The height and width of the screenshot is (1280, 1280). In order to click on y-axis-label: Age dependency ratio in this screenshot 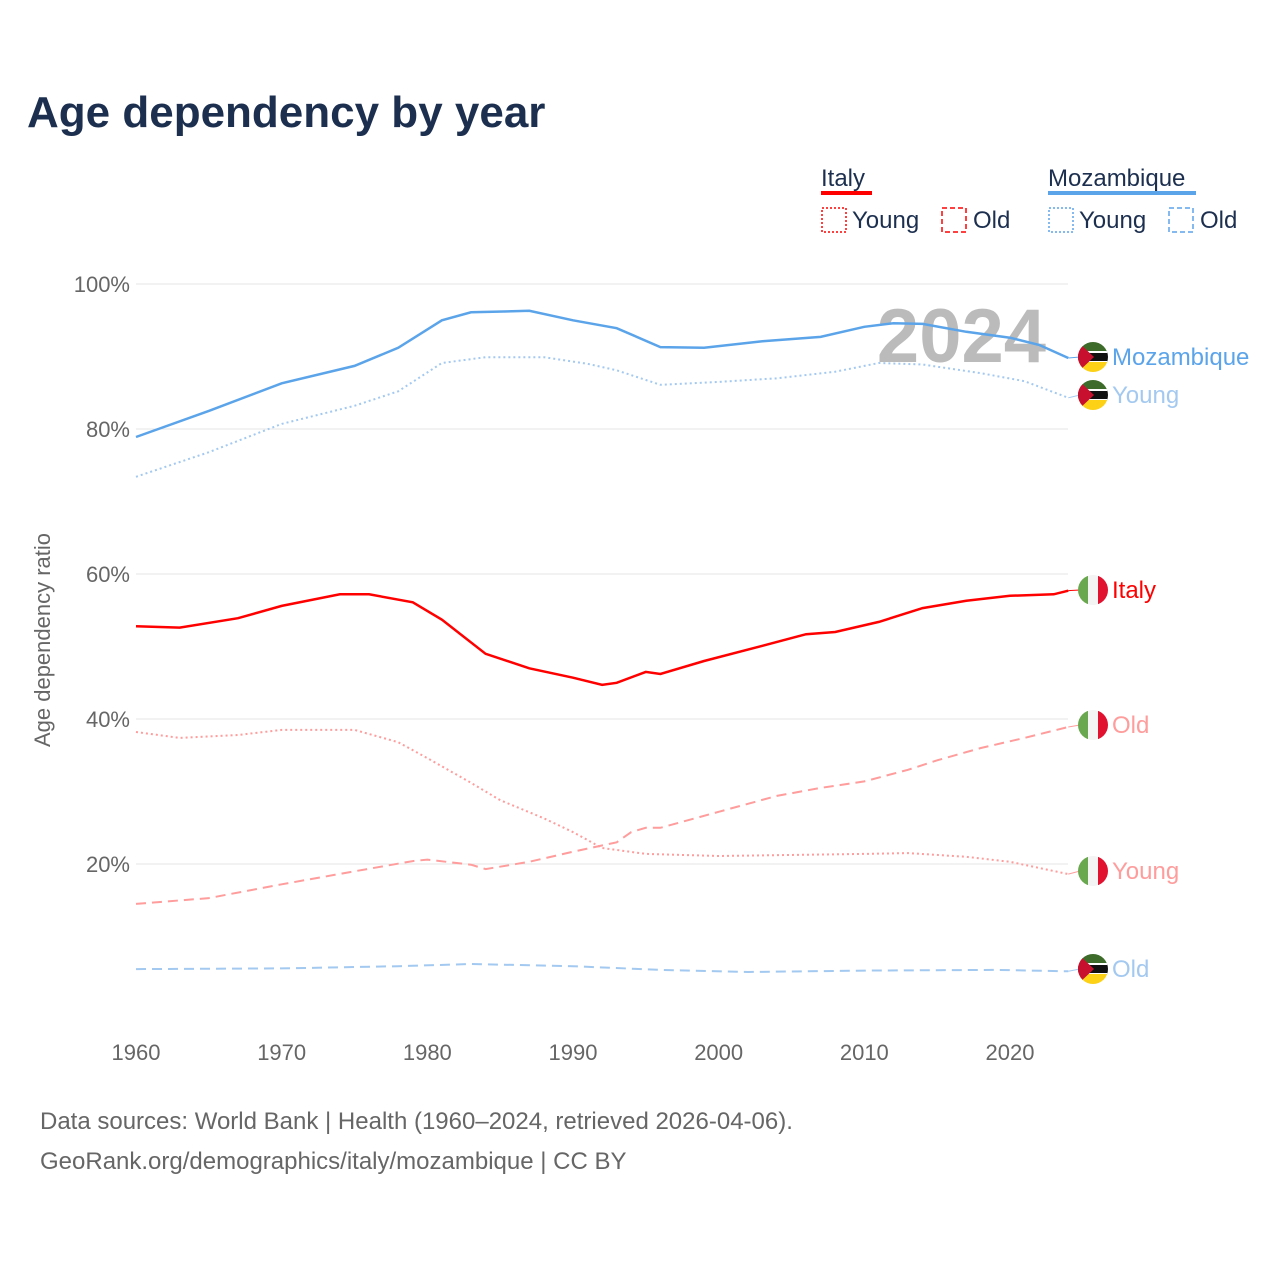, I will do `click(42, 640)`.